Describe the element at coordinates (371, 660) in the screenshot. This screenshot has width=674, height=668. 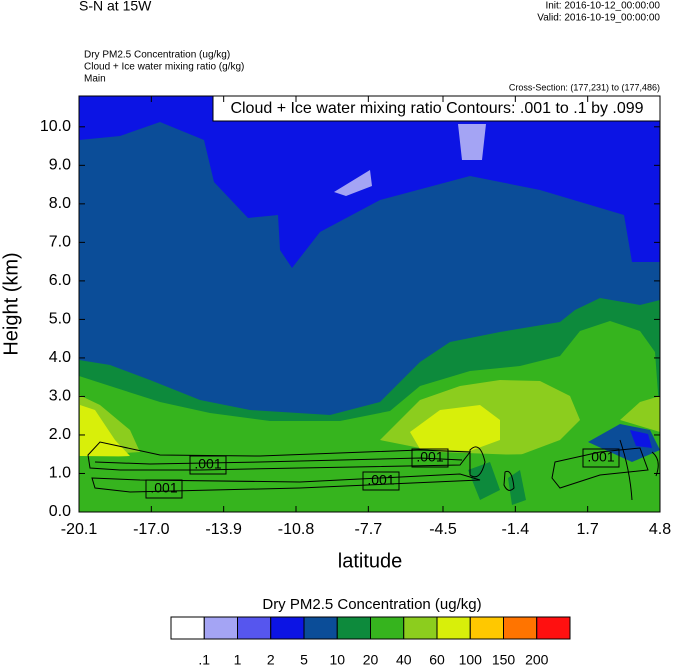
I see `colorbar-label: 20` at that location.